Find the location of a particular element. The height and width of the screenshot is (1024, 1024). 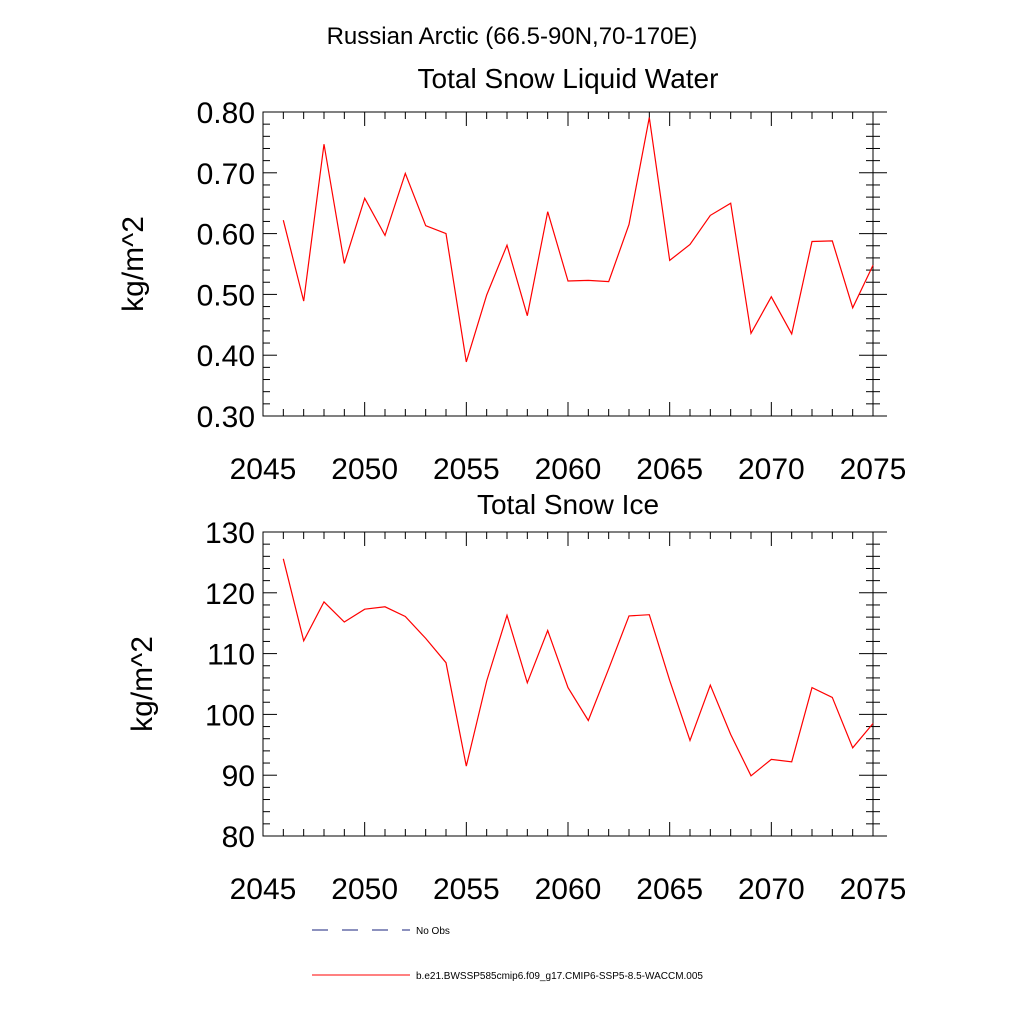

y-tick-label: 80 is located at coordinates (238, 837).